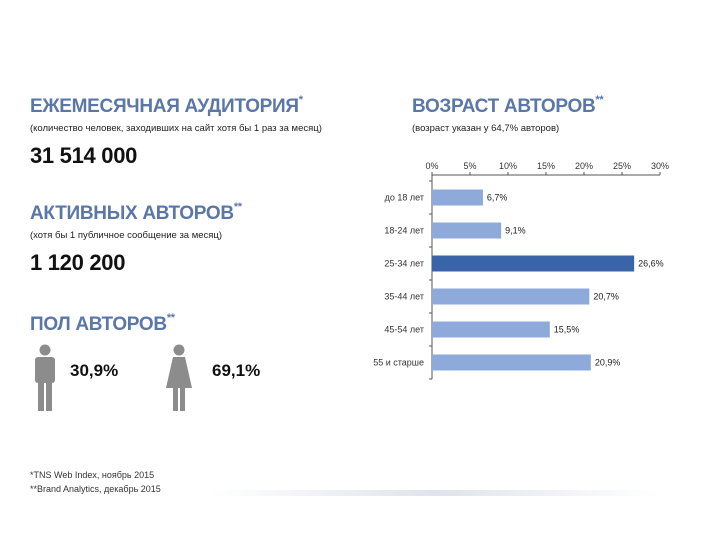  What do you see at coordinates (404, 231) in the screenshot?
I see `category-label: 18-24 лет` at bounding box center [404, 231].